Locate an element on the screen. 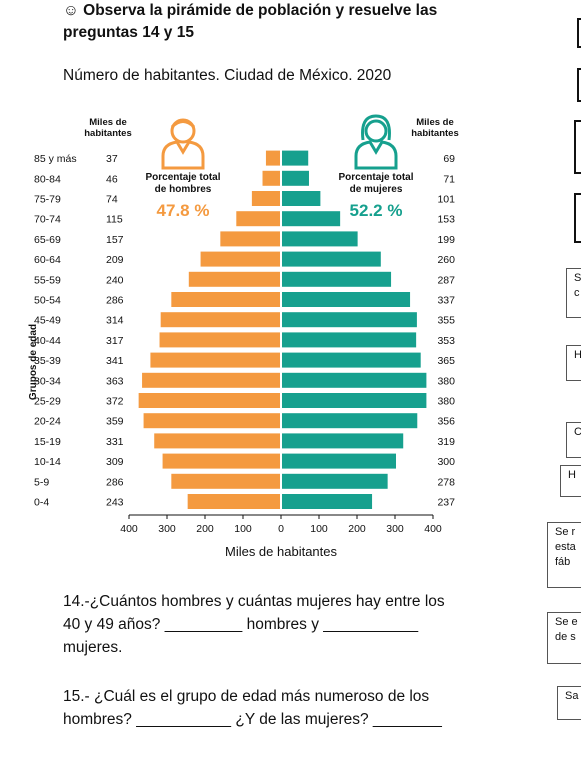  man-icon is located at coordinates (183, 144).